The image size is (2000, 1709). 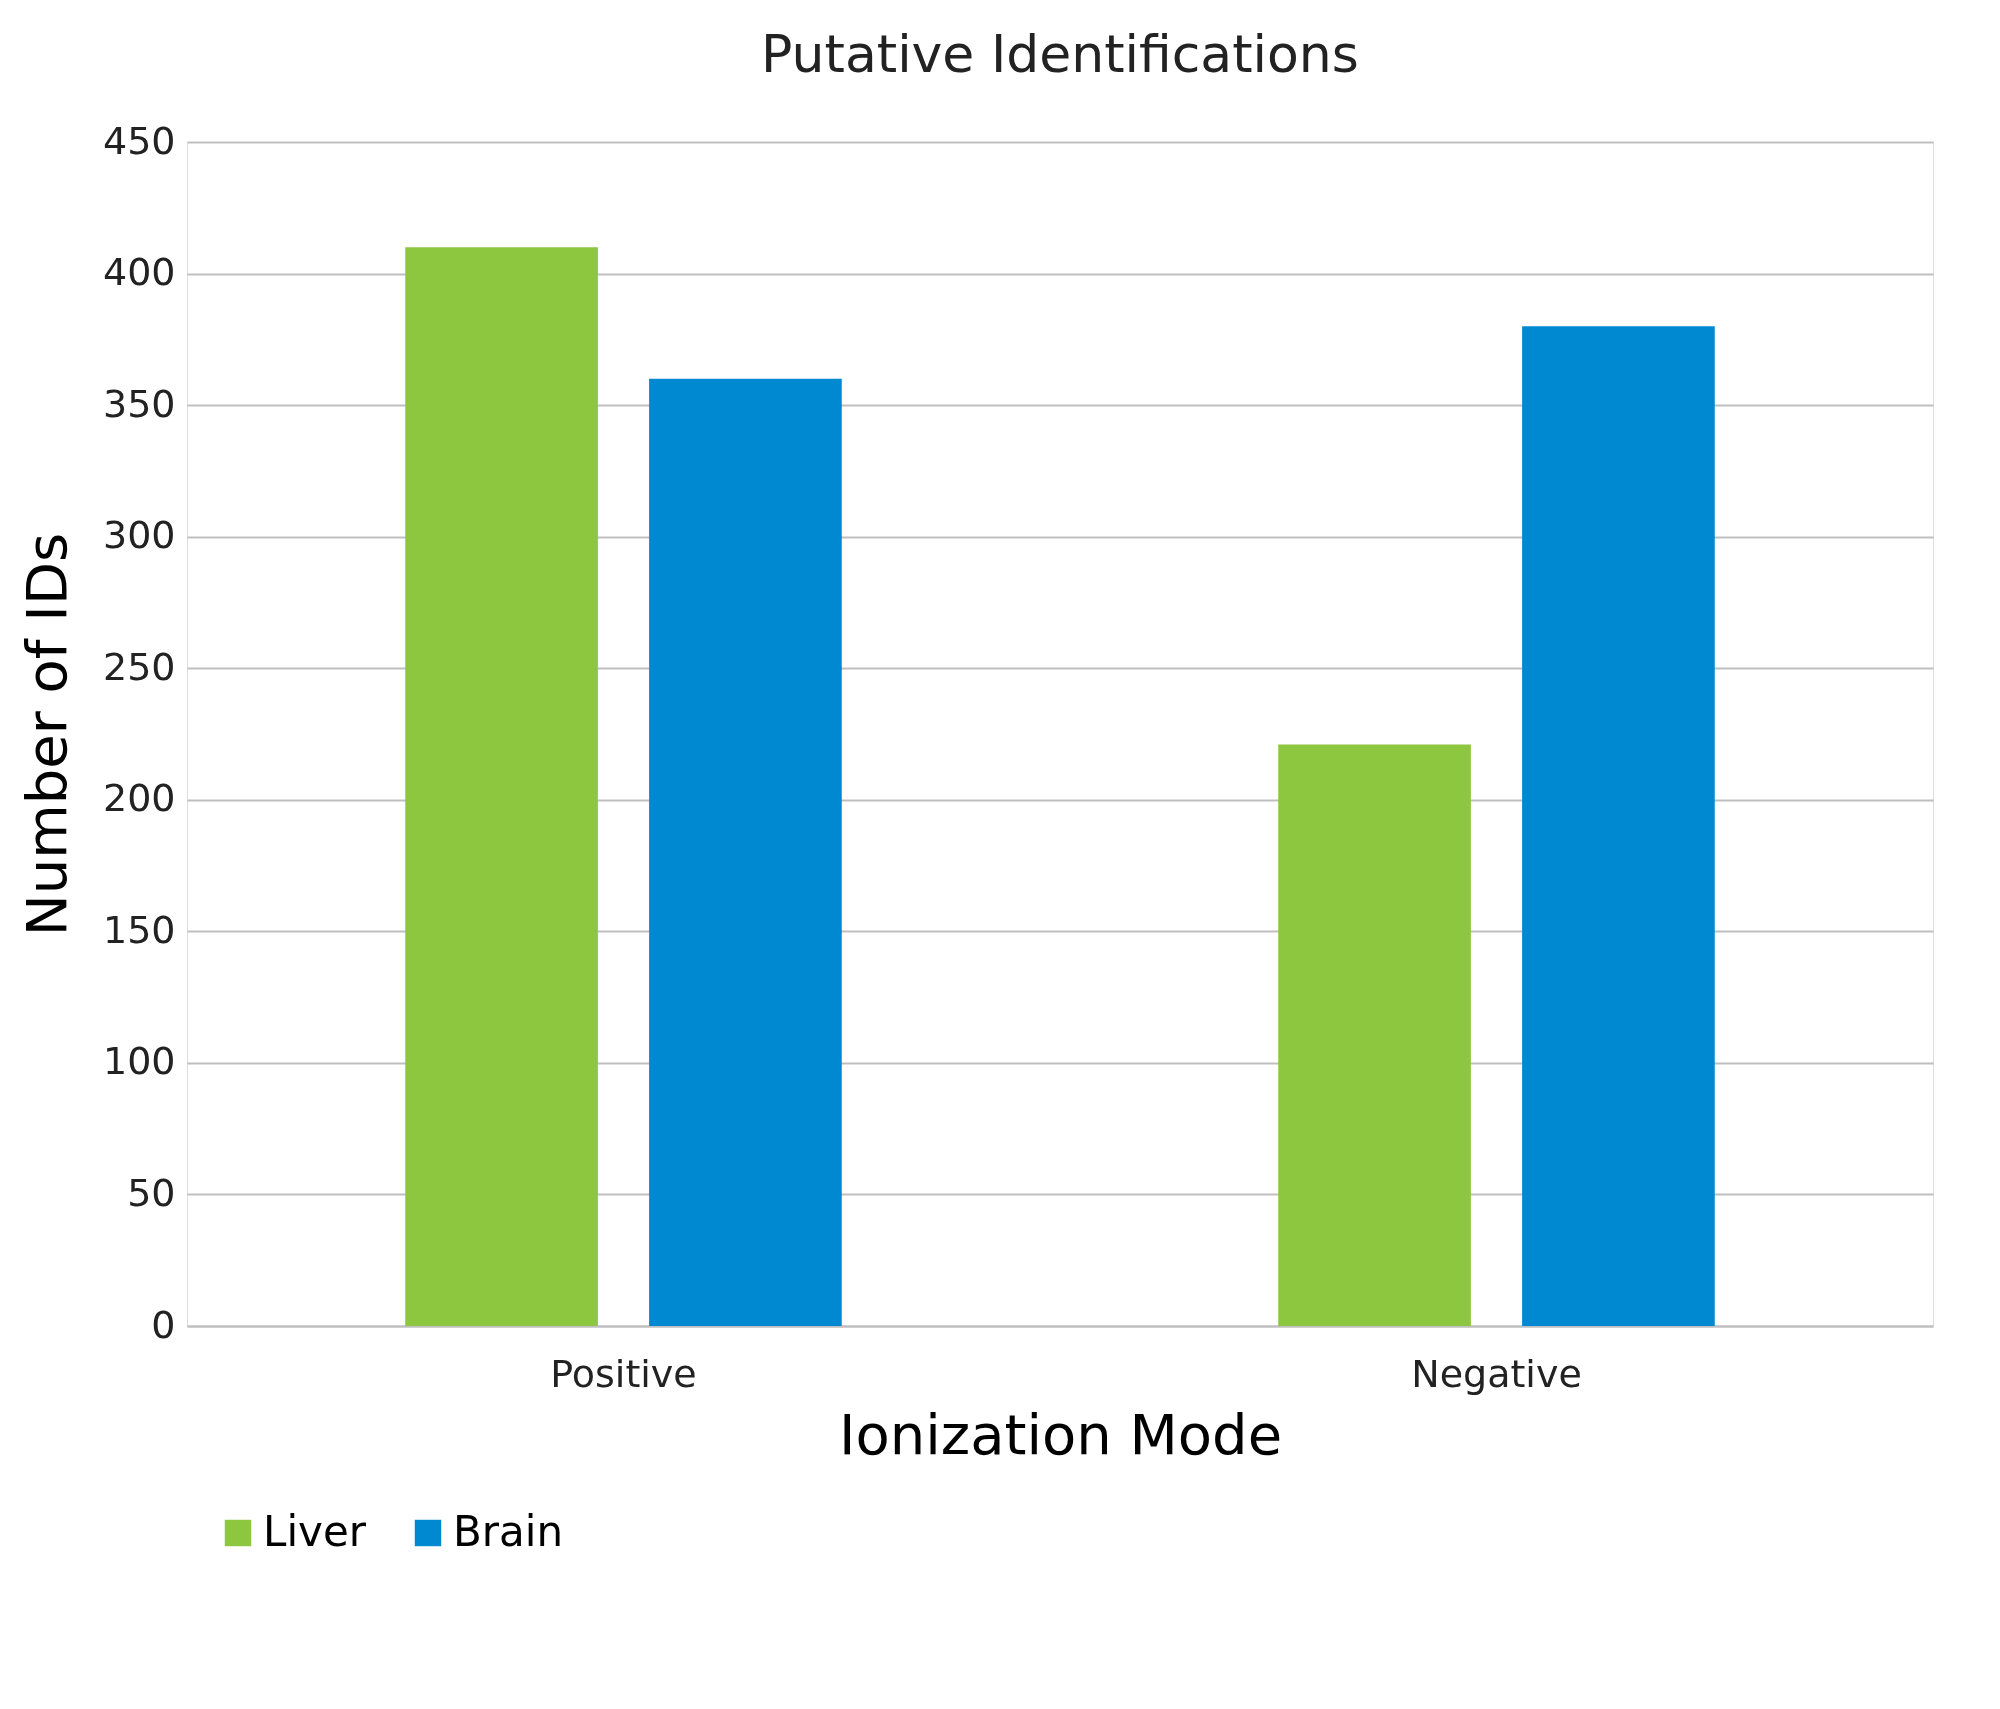 What do you see at coordinates (1060, 54) in the screenshot?
I see `chart-title: Putative Identifications` at bounding box center [1060, 54].